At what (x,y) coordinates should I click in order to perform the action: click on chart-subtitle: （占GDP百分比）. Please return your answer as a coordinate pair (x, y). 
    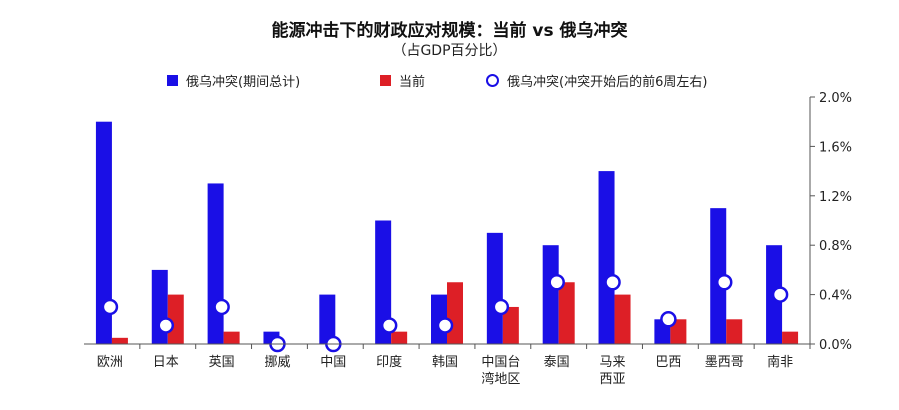
    Looking at the image, I should click on (449, 51).